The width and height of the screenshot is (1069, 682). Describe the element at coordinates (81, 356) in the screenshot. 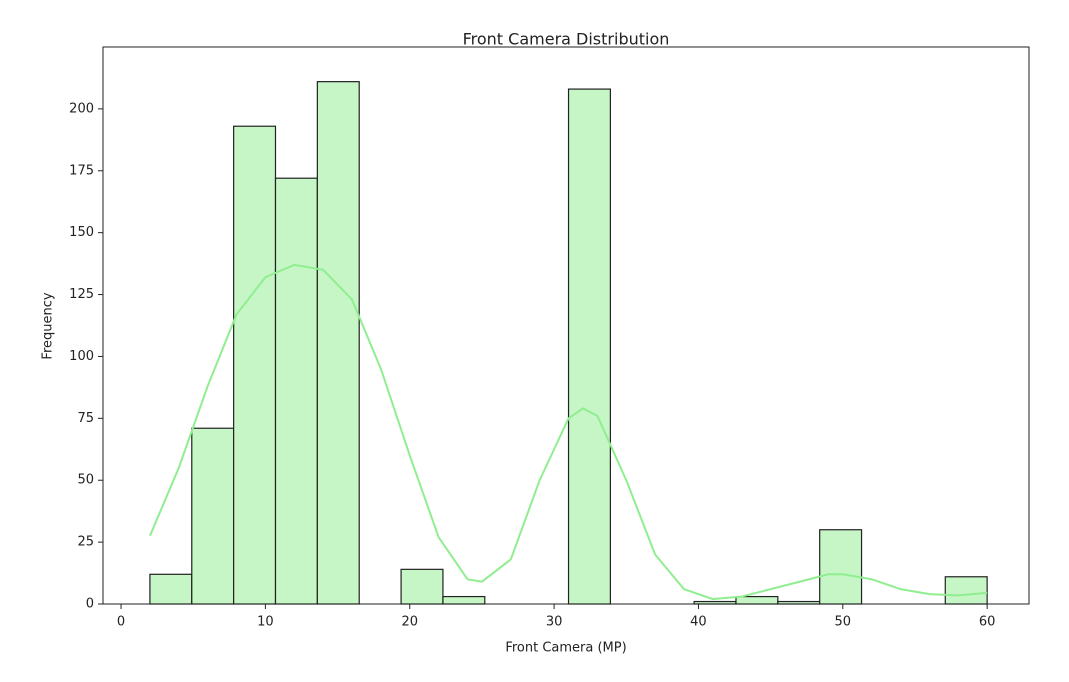

I see `y-tick-label: 100` at that location.